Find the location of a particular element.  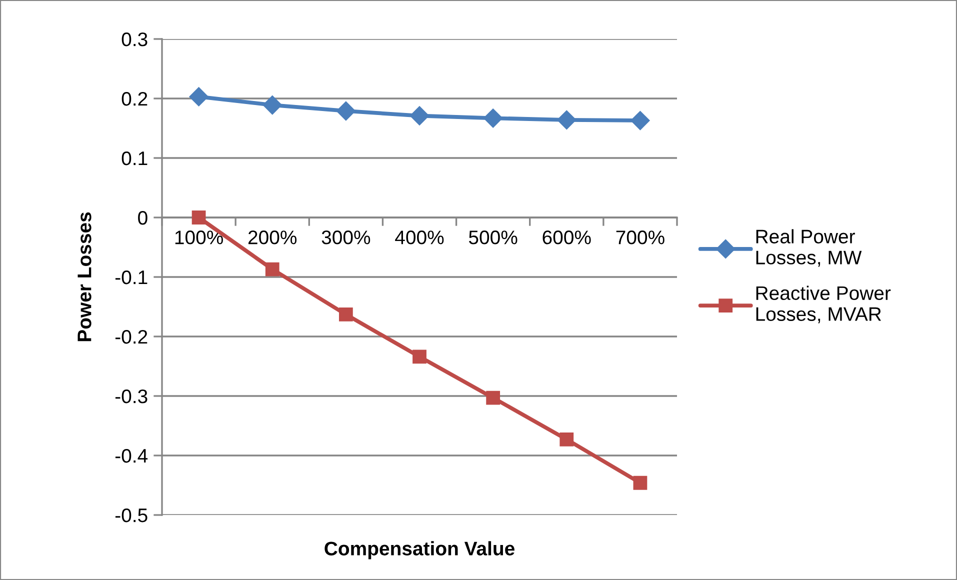

legend-label: Real Power Losses, MW is located at coordinates (809, 248).